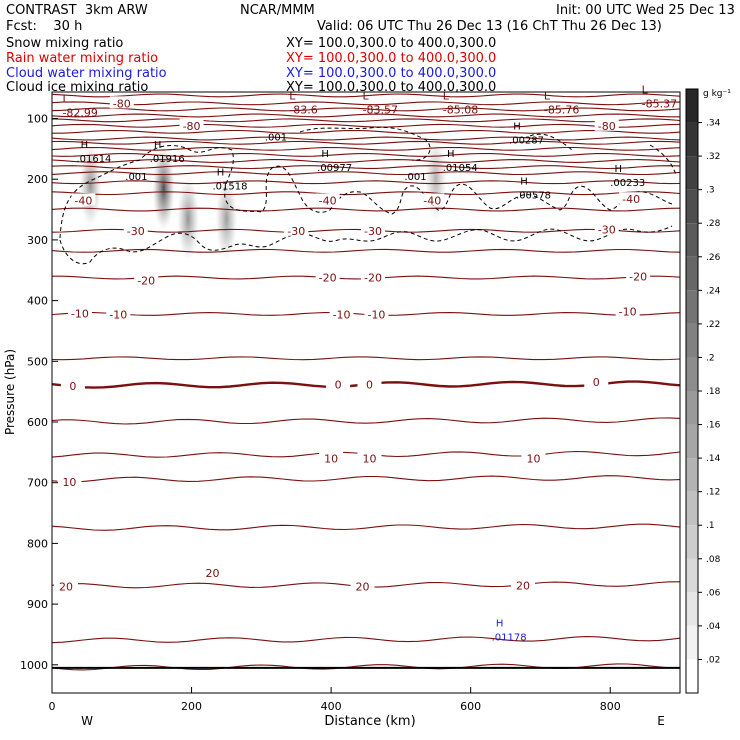 The width and height of the screenshot is (740, 740). I want to click on high-center-value-7: .00233, so click(627, 183).